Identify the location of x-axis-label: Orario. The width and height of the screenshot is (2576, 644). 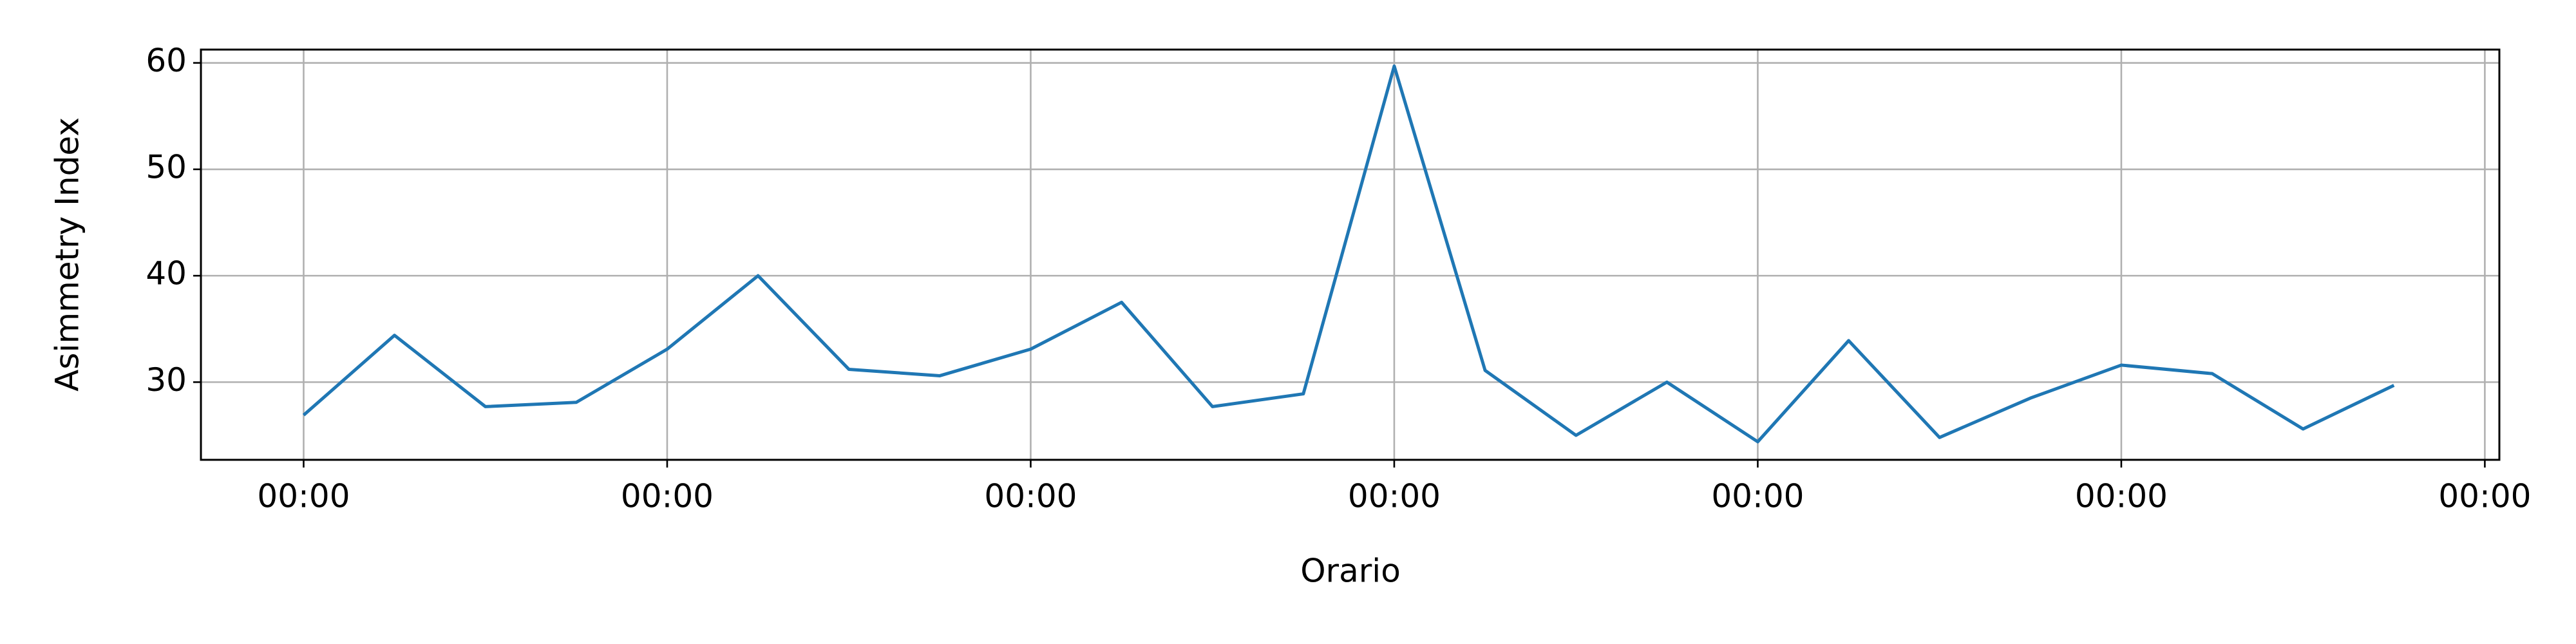
(1351, 571).